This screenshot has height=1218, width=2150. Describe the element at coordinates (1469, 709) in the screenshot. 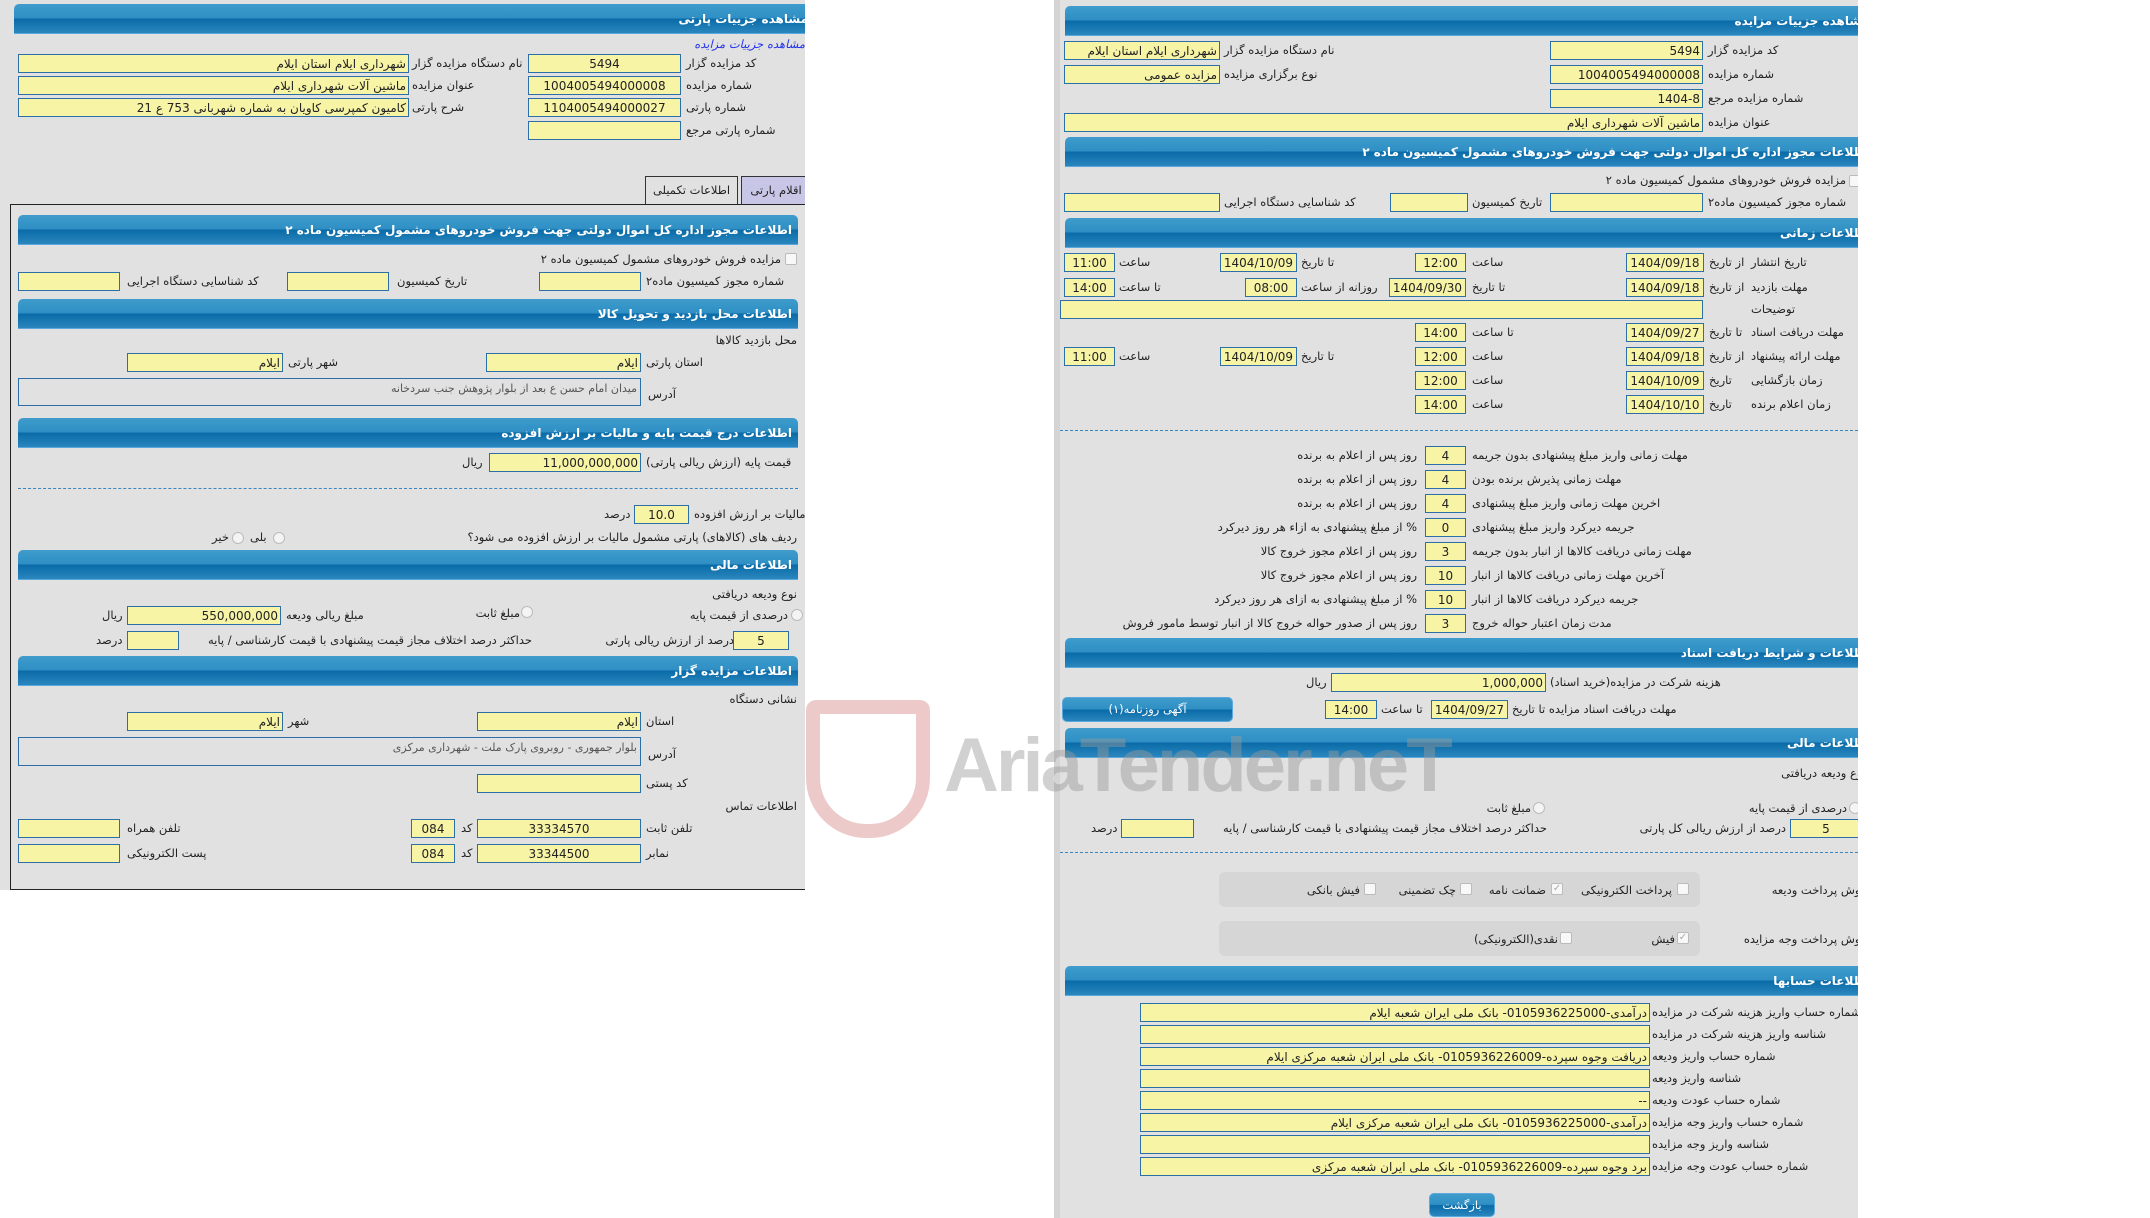

I see `docs-deadline-date: 1404/09/27` at that location.